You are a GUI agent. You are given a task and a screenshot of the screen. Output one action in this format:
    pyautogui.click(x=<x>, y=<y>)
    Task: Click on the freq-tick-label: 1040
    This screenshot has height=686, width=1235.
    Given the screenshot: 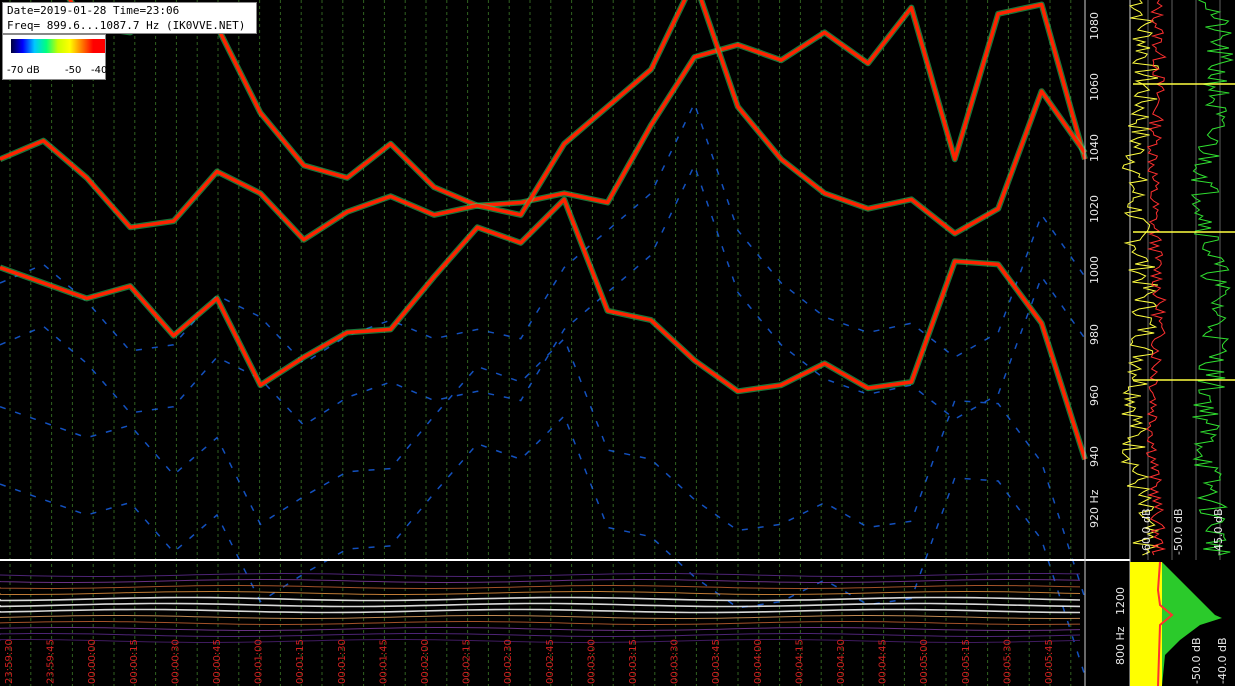 What is the action you would take?
    pyautogui.click(x=1094, y=148)
    